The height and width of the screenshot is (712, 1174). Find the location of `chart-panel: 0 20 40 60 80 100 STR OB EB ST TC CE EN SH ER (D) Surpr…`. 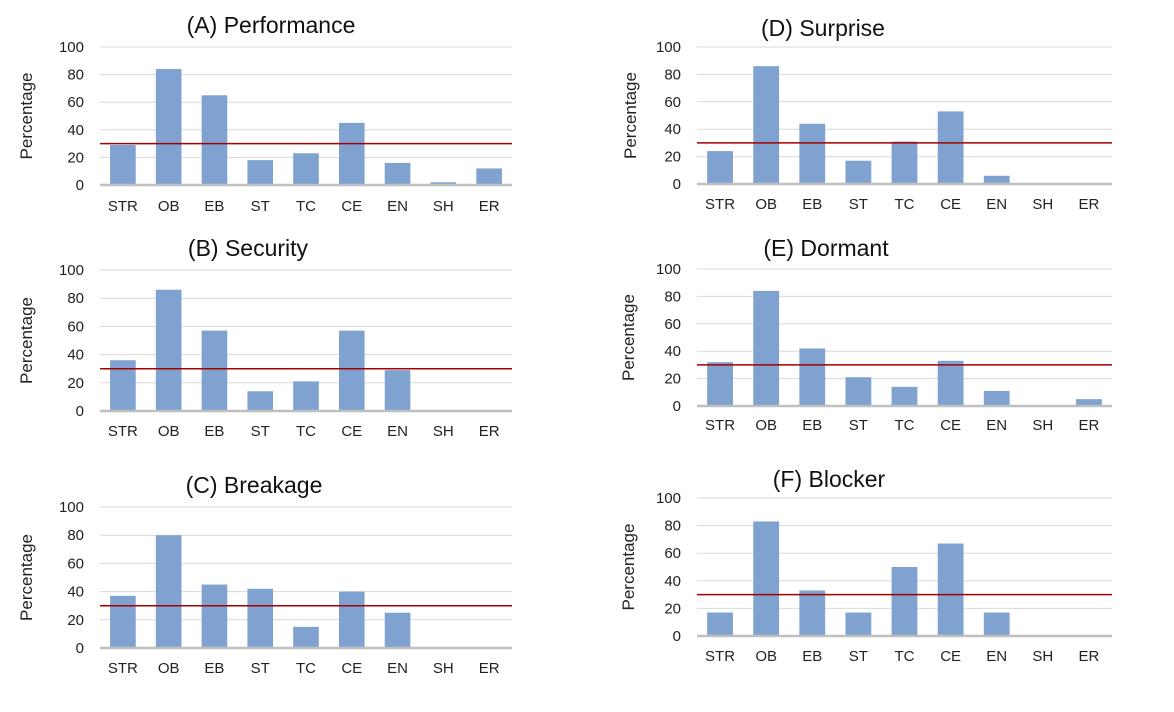

chart-panel: 0 20 40 60 80 100 STR OB EB ST TC CE EN SH ER (D) Surpr… is located at coordinates (866, 114).